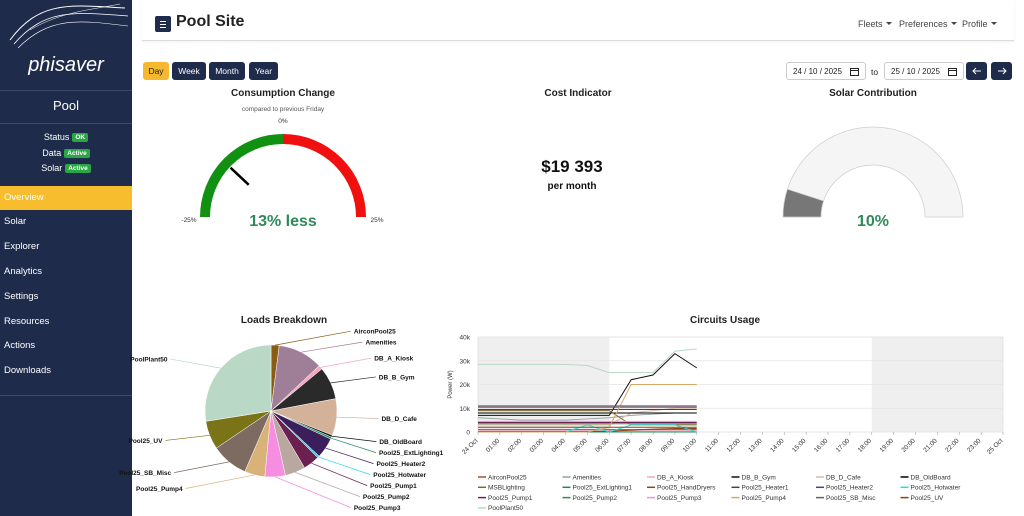 The width and height of the screenshot is (1024, 516). I want to click on pie-label: Pool25_SB_Misc, so click(145, 473).